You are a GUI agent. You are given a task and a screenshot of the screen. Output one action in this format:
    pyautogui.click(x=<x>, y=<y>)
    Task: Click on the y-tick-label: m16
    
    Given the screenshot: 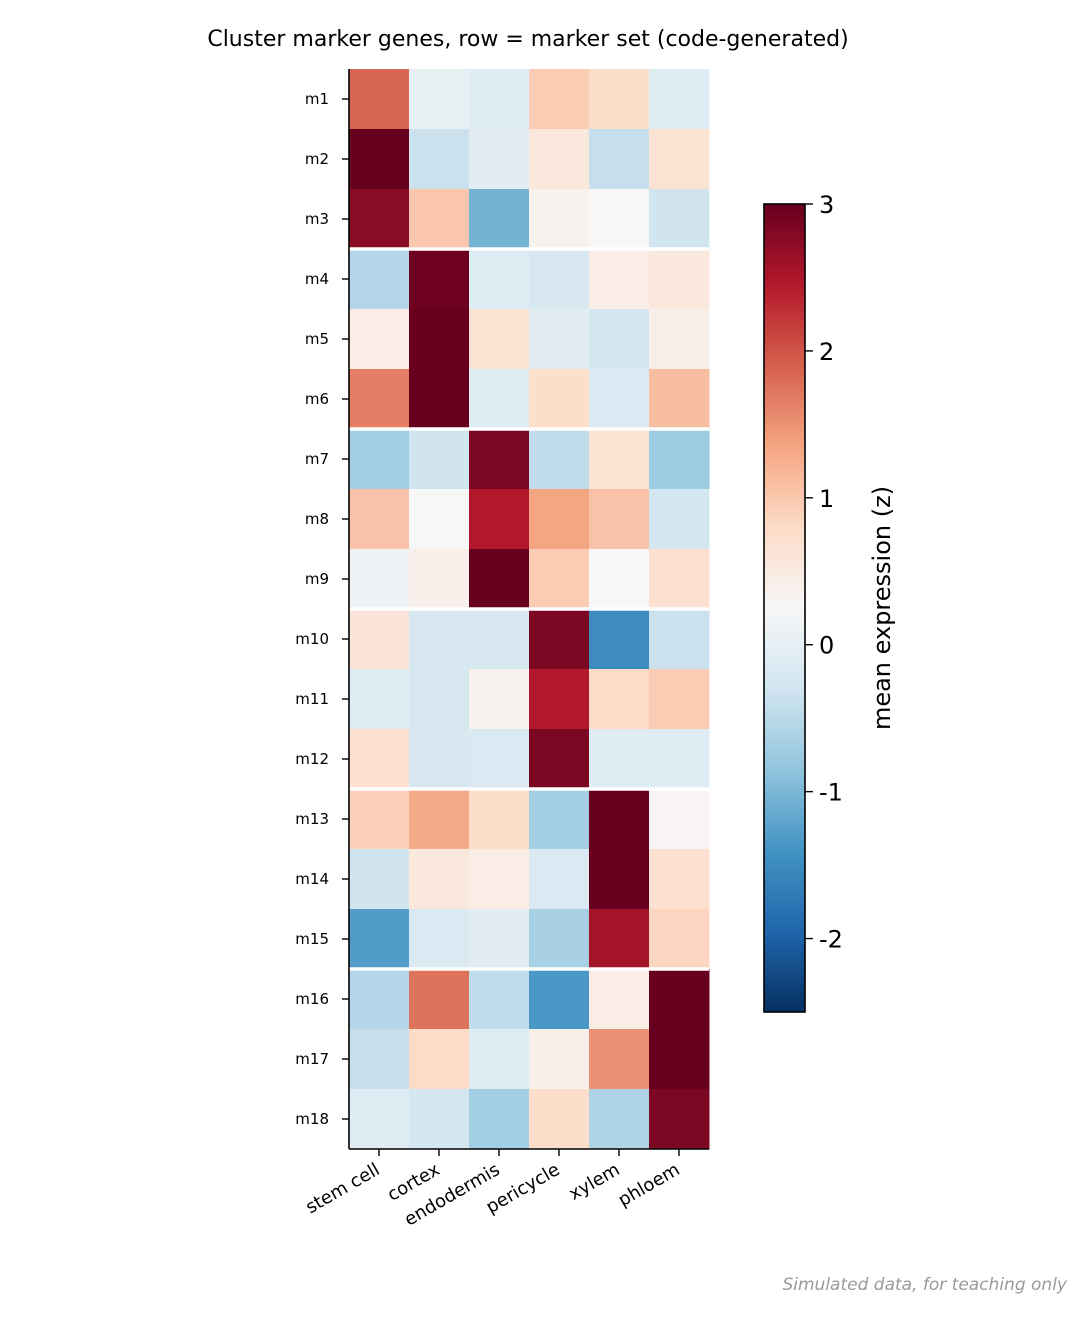 What is the action you would take?
    pyautogui.click(x=312, y=999)
    